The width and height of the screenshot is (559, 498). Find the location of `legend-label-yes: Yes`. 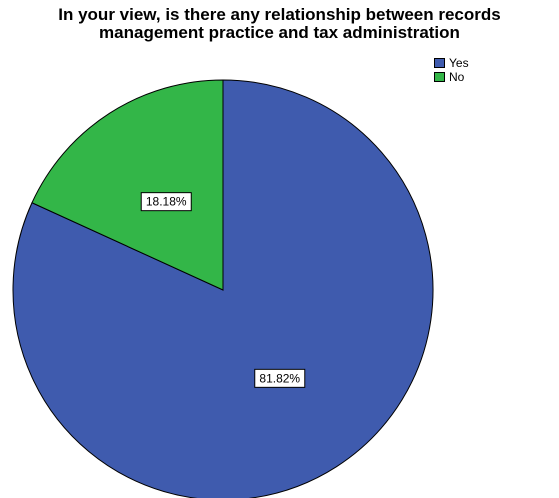

legend-label-yes: Yes is located at coordinates (459, 62).